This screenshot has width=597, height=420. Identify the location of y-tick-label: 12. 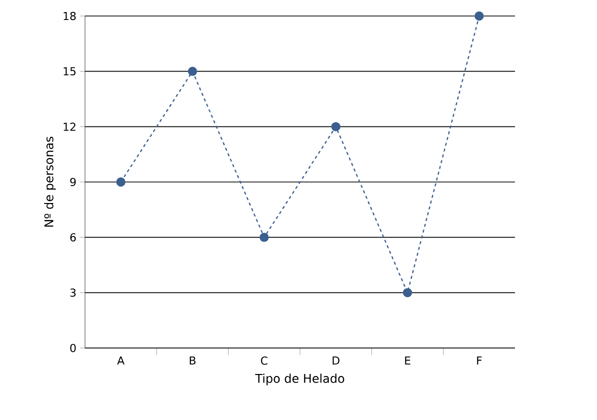
(70, 126).